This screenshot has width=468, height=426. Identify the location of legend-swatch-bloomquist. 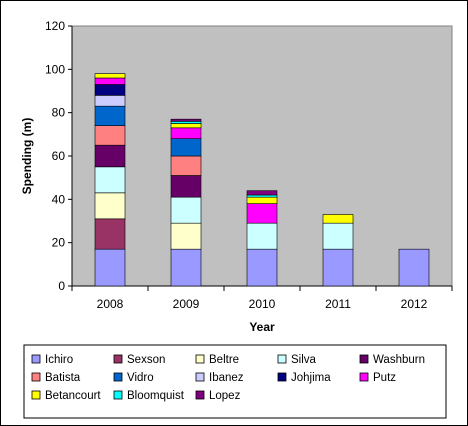
(118, 395).